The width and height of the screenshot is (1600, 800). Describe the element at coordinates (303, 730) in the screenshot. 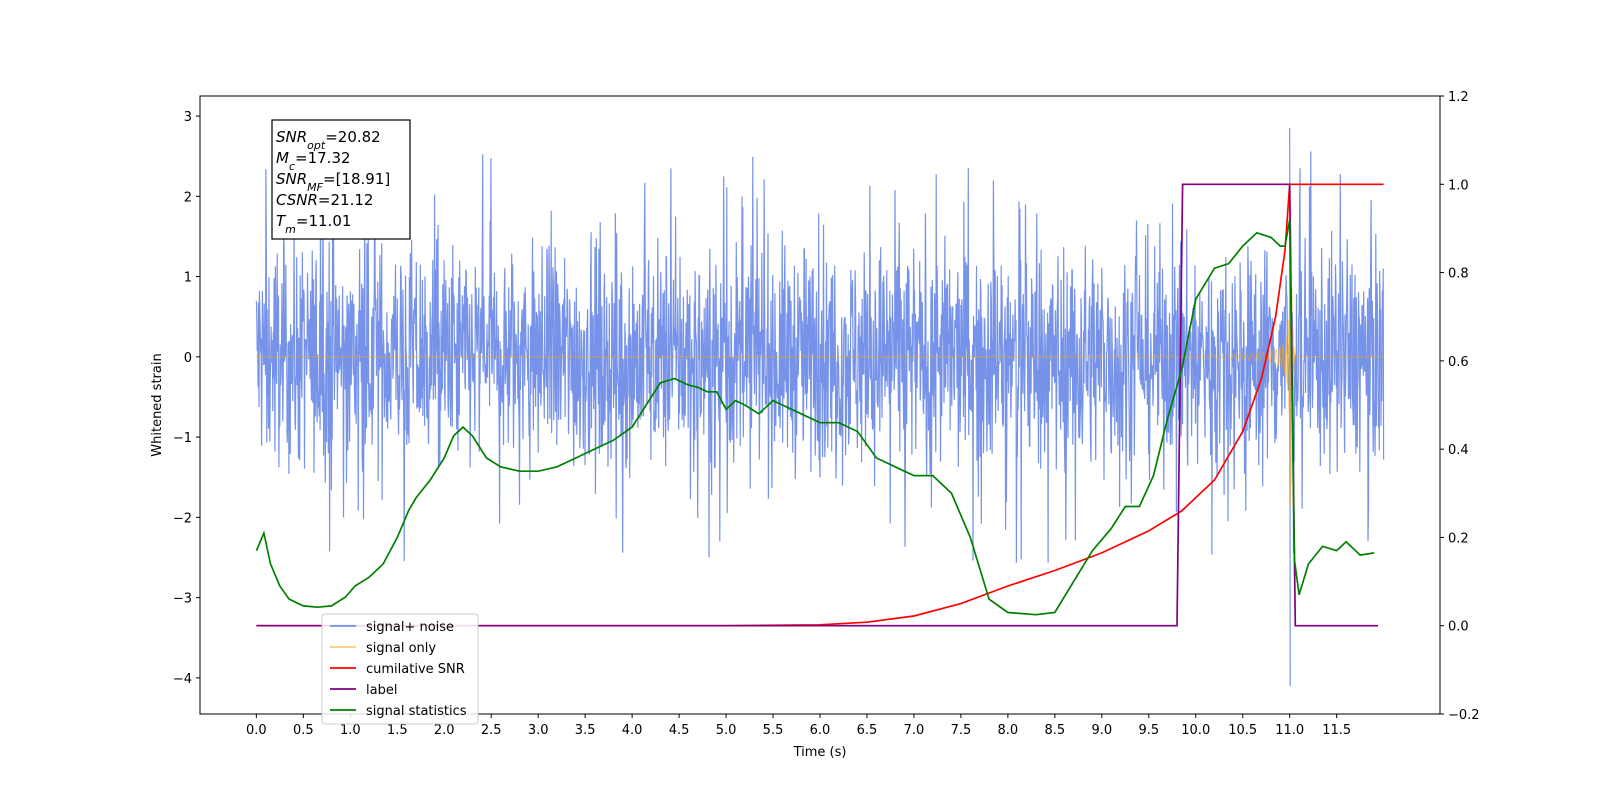

I see `x-tick-label: 0.5` at that location.